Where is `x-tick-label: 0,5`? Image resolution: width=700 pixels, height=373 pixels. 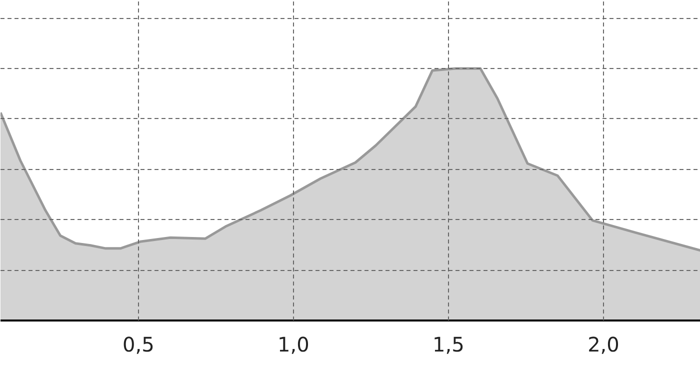 x-tick-label: 0,5 is located at coordinates (138, 344).